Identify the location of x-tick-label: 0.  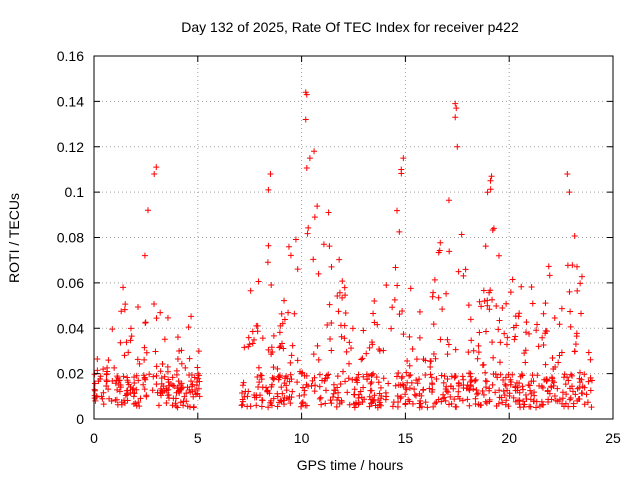
(94, 438).